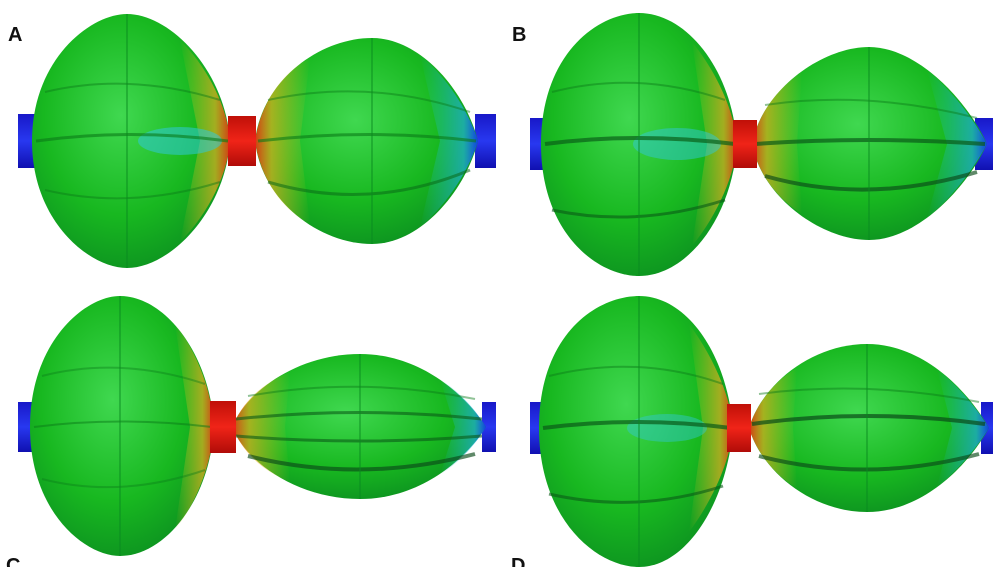 Image resolution: width=993 pixels, height=567 pixels. Describe the element at coordinates (15, 35) in the screenshot. I see `panel-label: A` at that location.